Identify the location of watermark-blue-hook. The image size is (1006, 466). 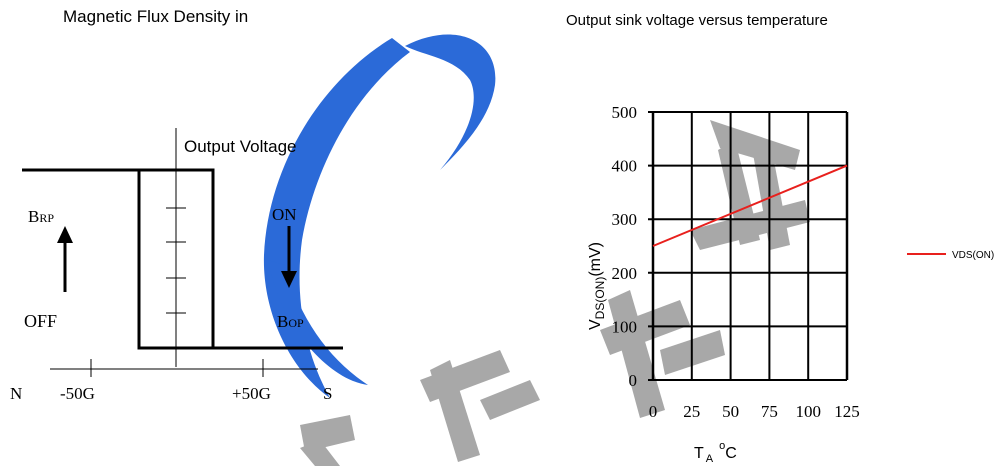
(450, 102).